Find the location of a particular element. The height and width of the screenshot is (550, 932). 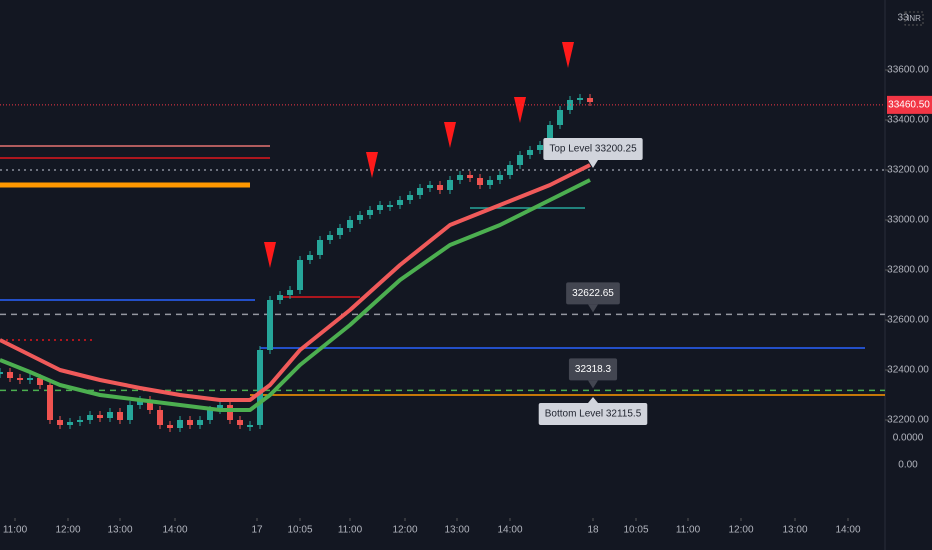

y-tick-label: 33000.00 is located at coordinates (908, 220).